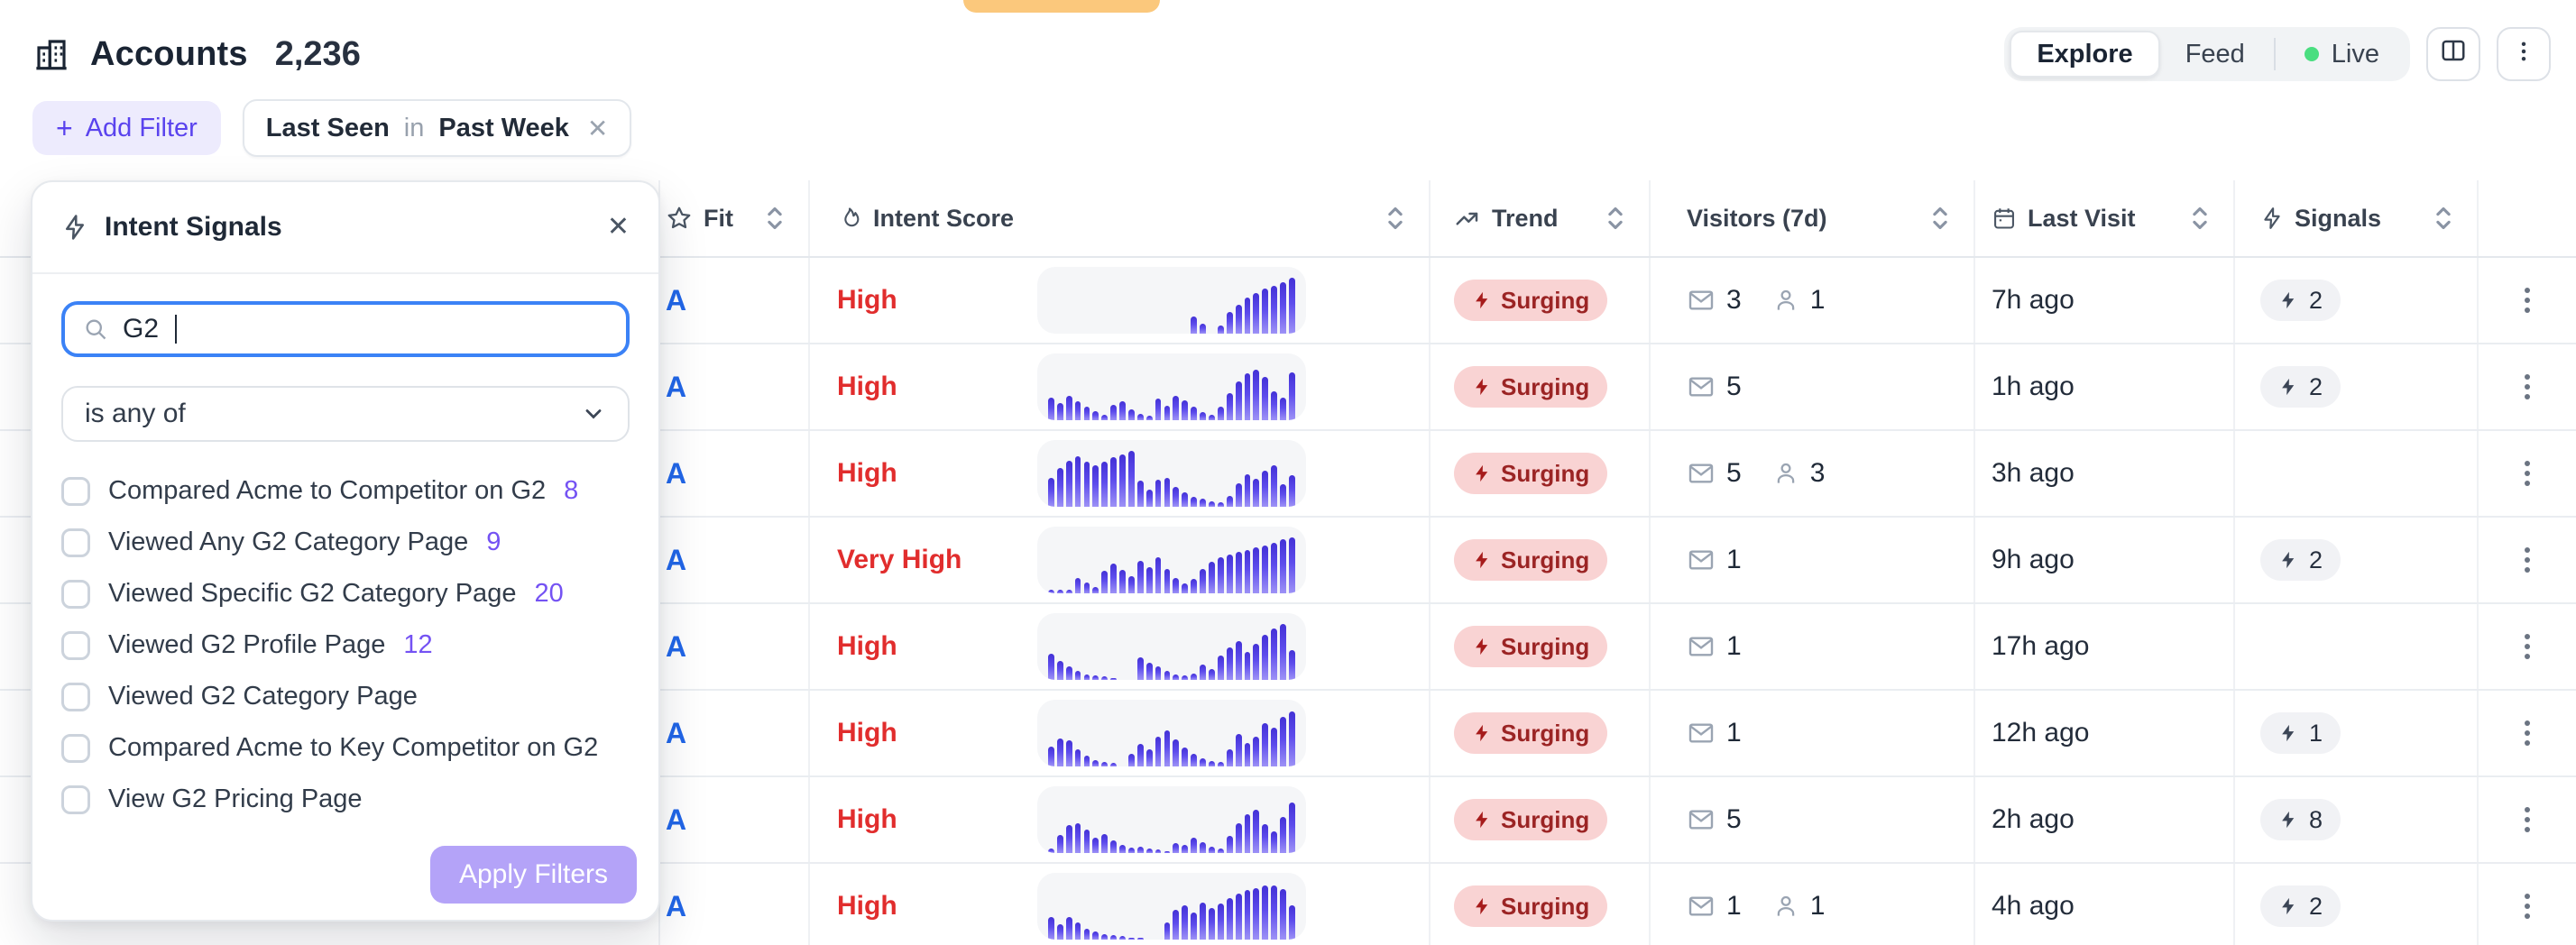  I want to click on person-icon, so click(1785, 906).